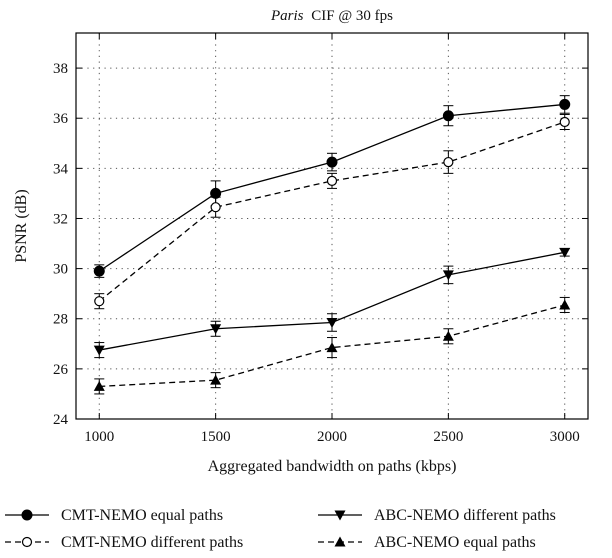  What do you see at coordinates (152, 542) in the screenshot?
I see `legend-label: CMT-NEMO different paths` at bounding box center [152, 542].